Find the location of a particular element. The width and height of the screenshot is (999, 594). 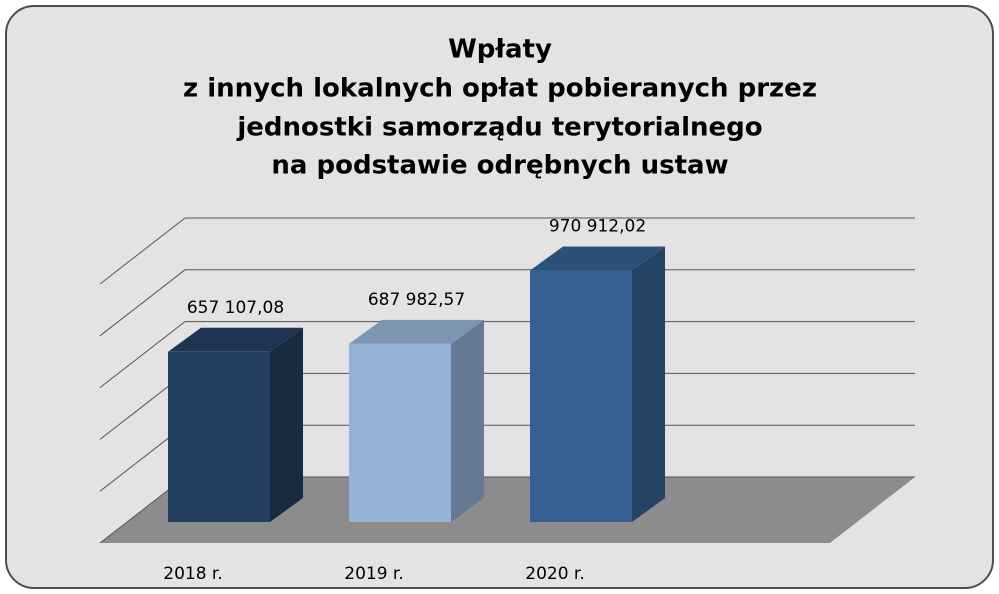

chart-title: Wpłaty is located at coordinates (500, 50).